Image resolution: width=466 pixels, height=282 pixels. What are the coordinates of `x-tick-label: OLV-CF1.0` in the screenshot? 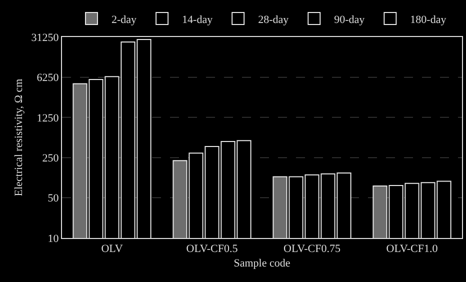 It's located at (412, 249).